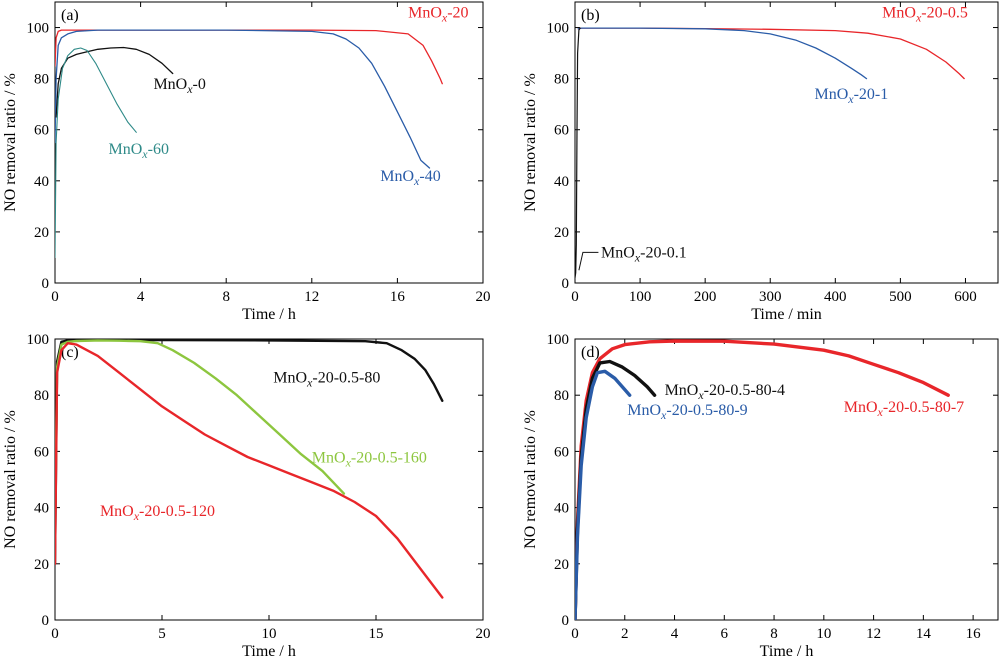 The width and height of the screenshot is (1000, 661). I want to click on x-tick-label: 500, so click(900, 297).